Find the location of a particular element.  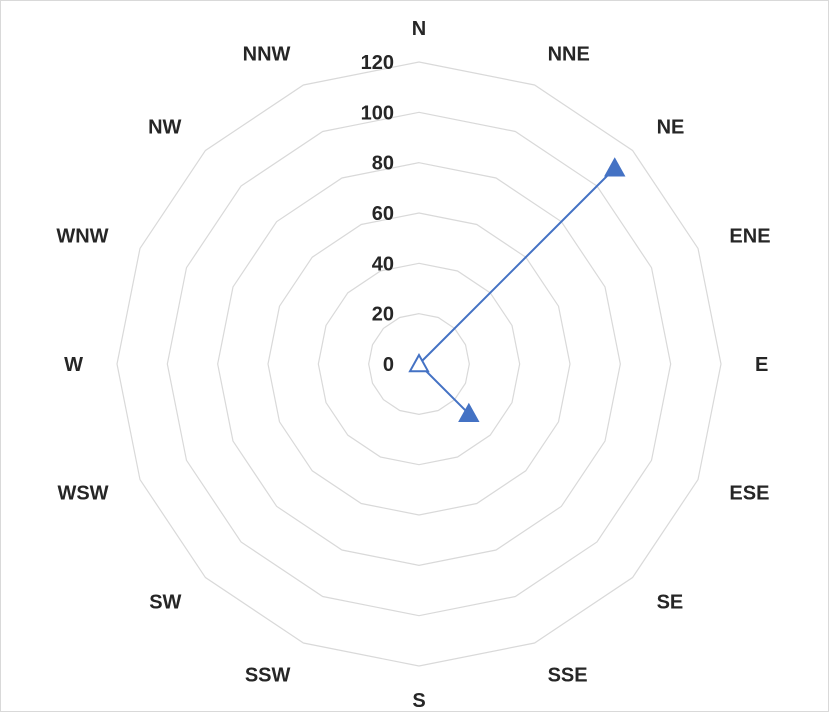

category-label-nnw: NNW is located at coordinates (267, 55).